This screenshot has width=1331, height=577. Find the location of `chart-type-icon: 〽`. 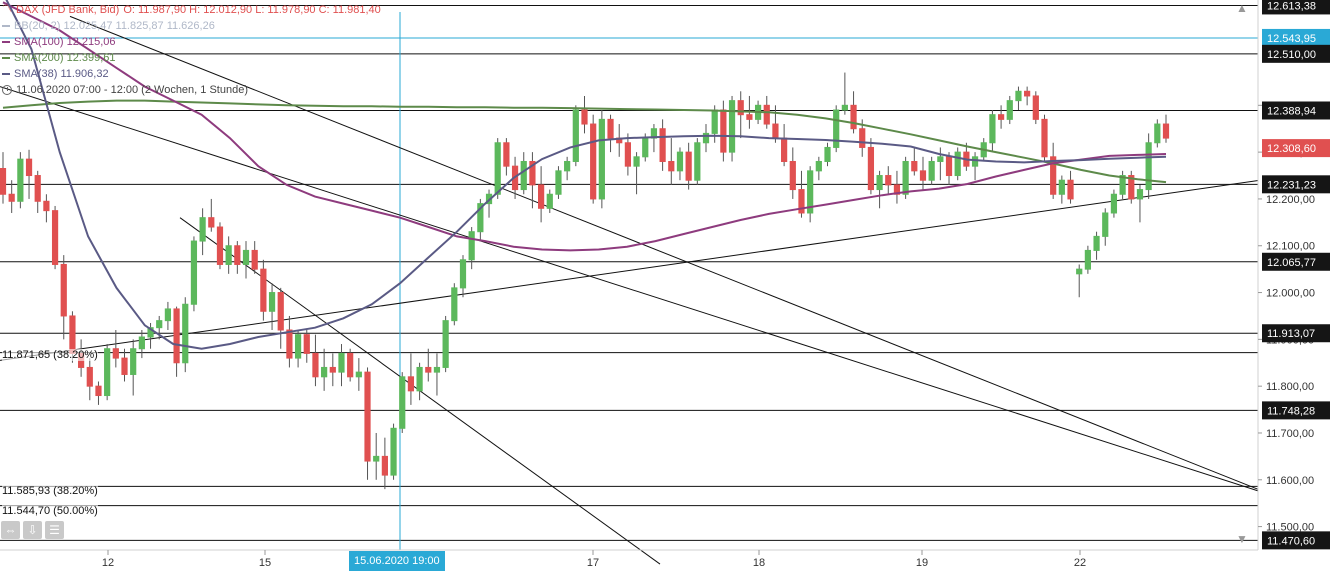

chart-type-icon: 〽 is located at coordinates (7, 9).